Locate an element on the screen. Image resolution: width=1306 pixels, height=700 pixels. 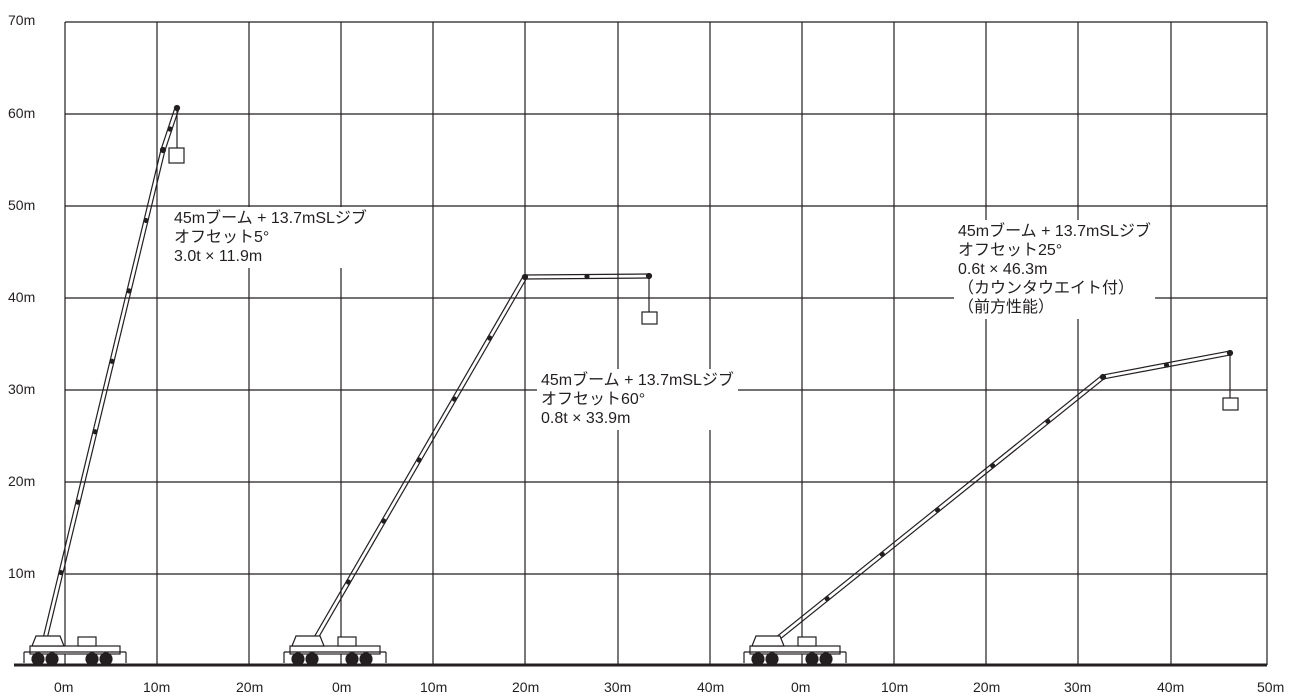
config-caption-offset-5: 45mブーム + 13.7mSLジブ オフセット5° 3.0t × 11.9m is located at coordinates (270, 237).